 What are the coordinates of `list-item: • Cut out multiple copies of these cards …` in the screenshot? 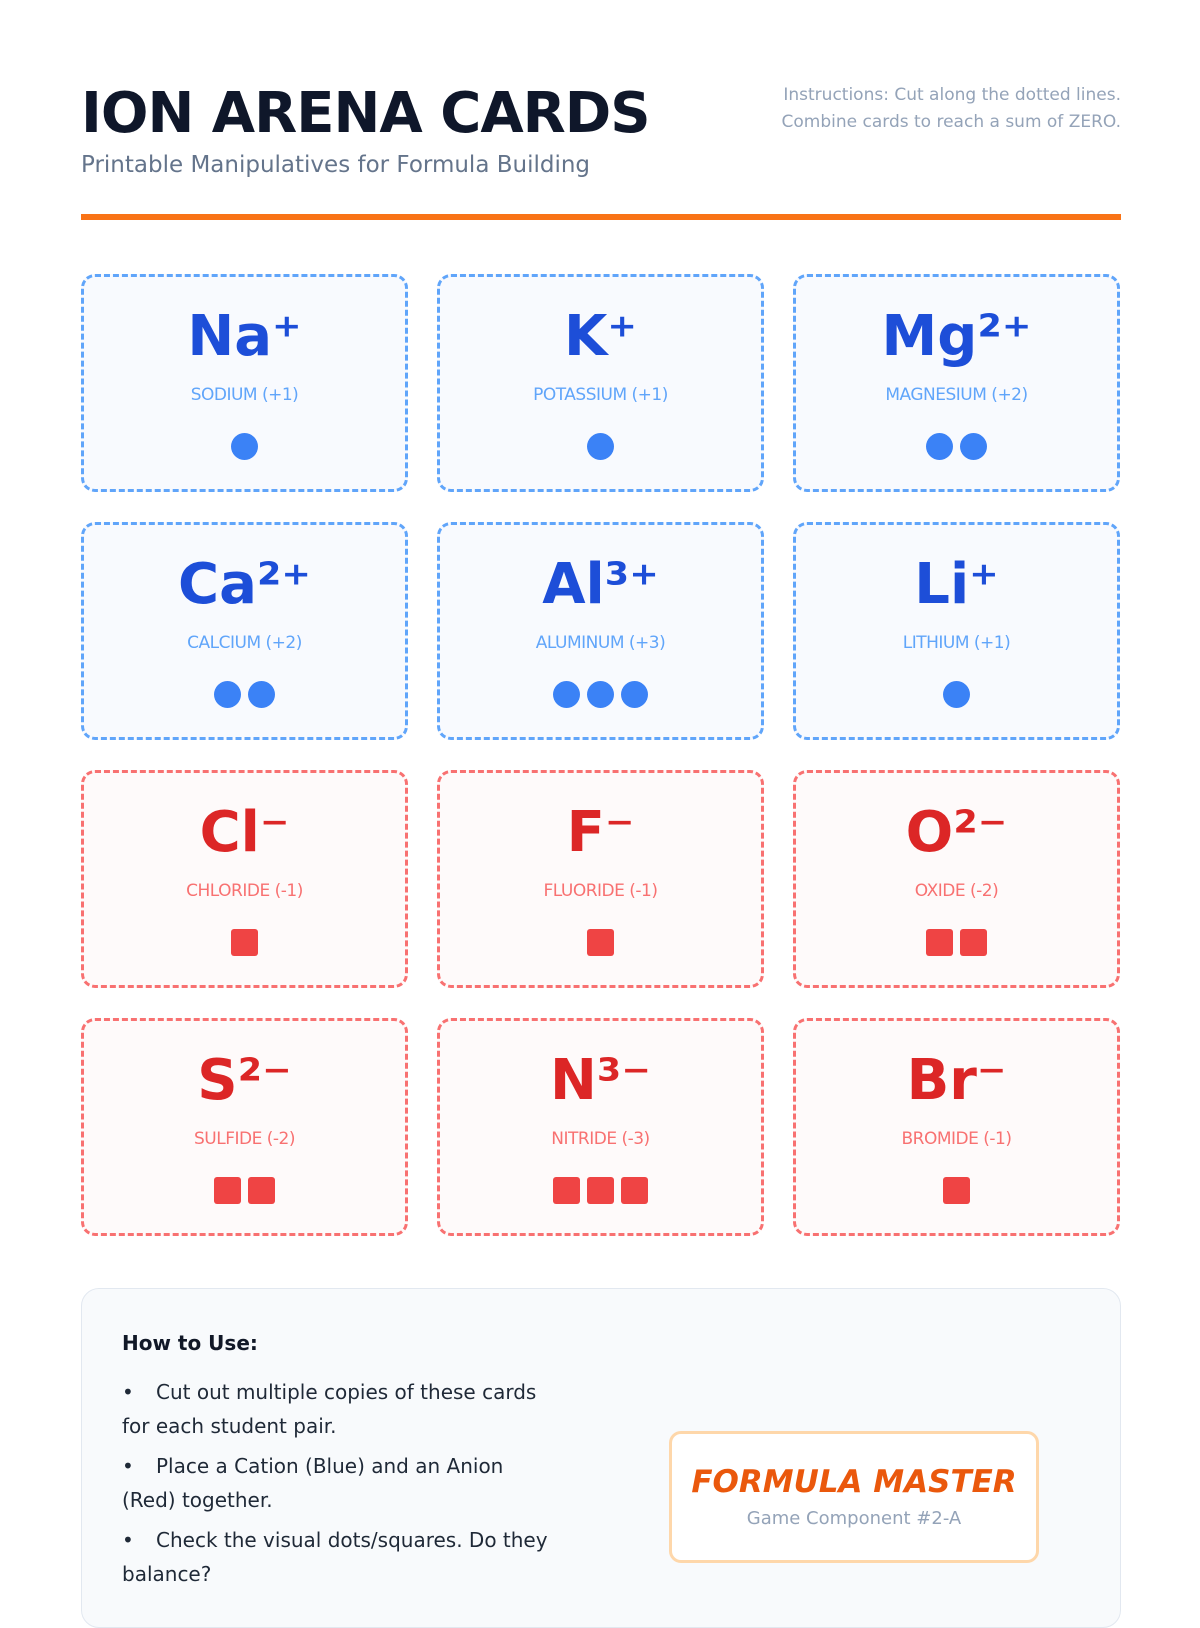 It's located at (342, 1409).